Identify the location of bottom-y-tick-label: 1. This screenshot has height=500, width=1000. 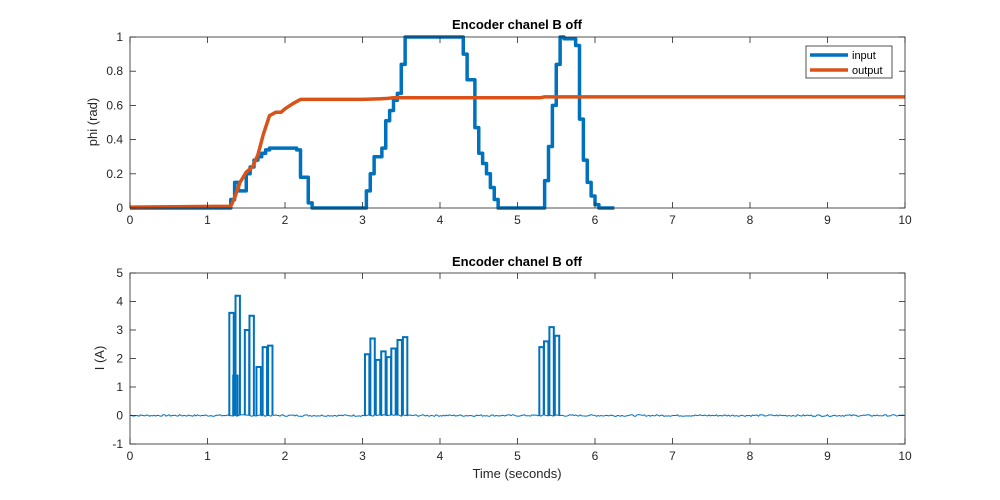
(119, 387).